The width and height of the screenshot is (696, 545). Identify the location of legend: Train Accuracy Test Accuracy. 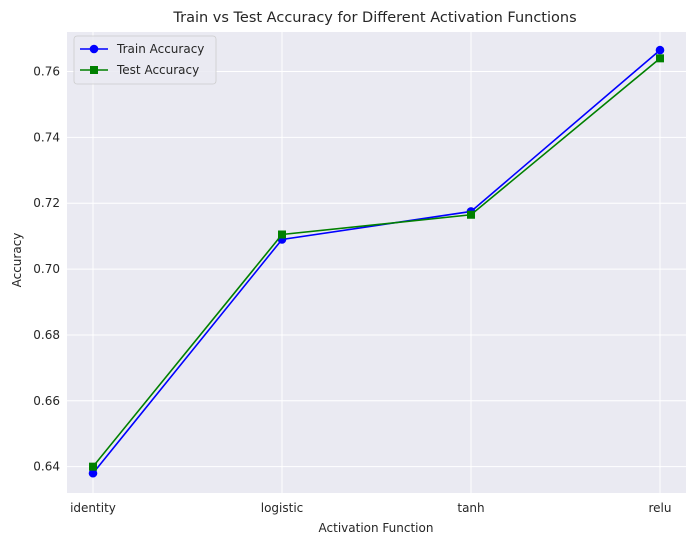
(145, 60).